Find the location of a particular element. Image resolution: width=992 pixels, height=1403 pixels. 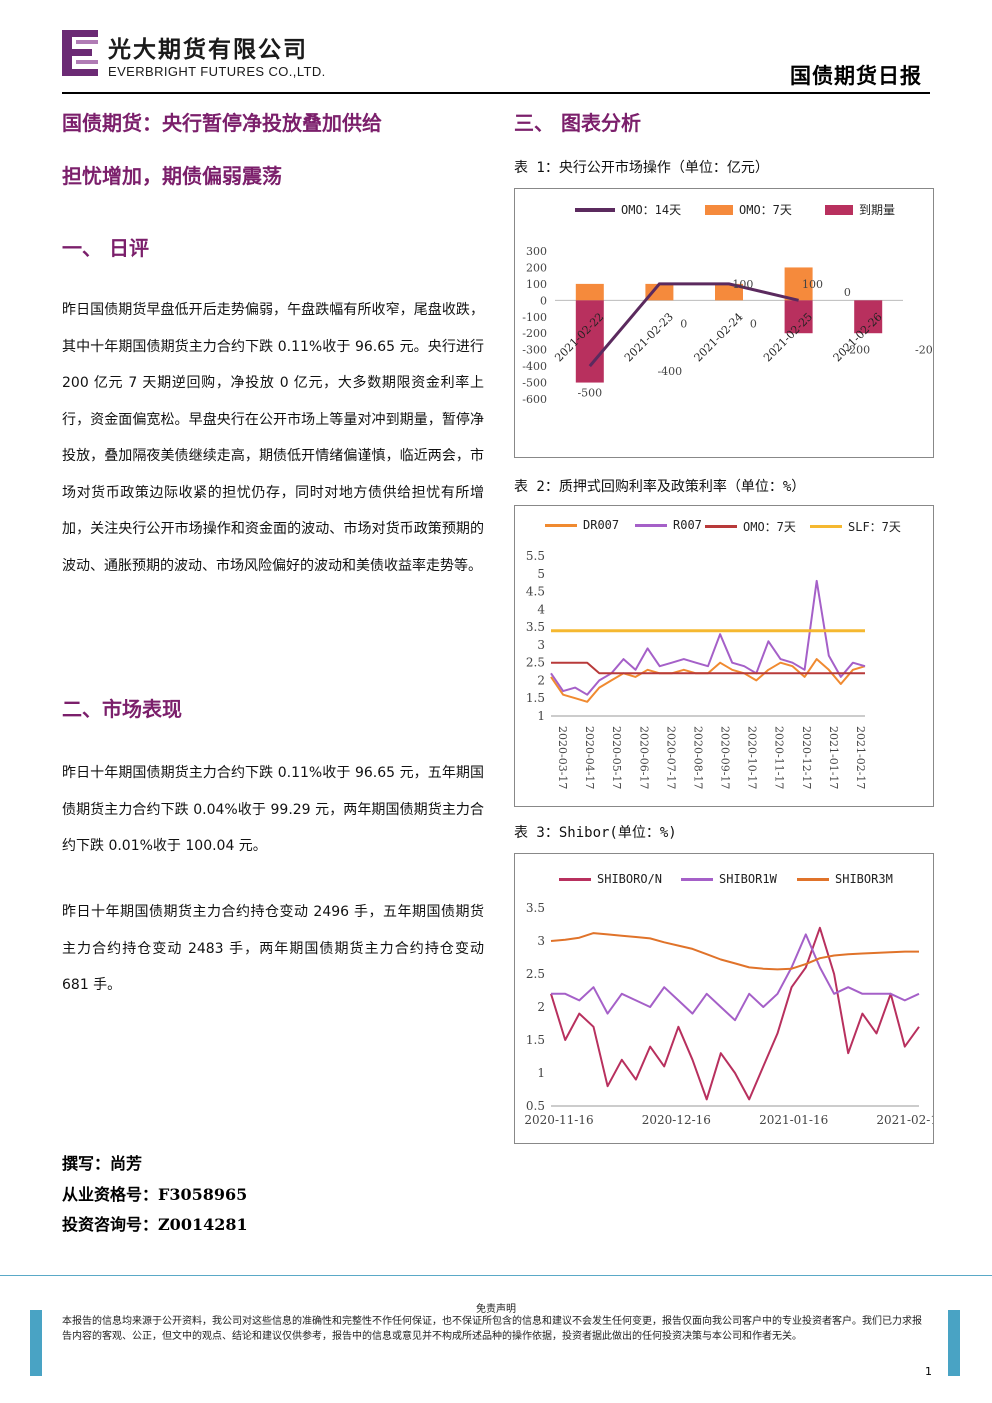

legend-shibor-1w: SHIBOR1W is located at coordinates (729, 879).